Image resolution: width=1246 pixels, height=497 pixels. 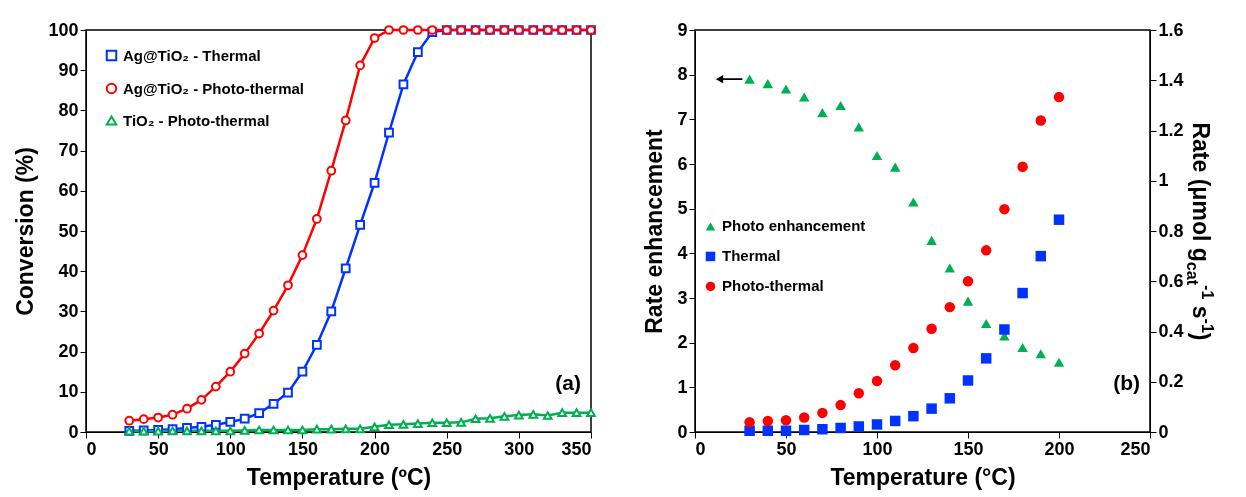 I want to click on y-tick-label: 20, so click(x=68, y=351).